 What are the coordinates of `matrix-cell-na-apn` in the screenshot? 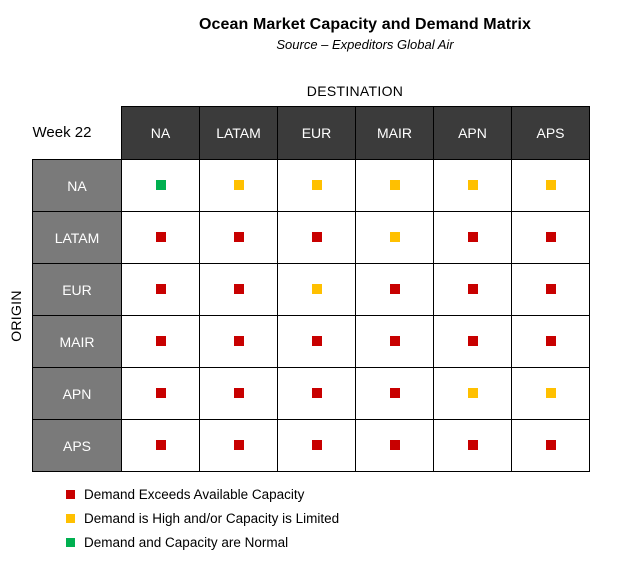 It's located at (472, 185).